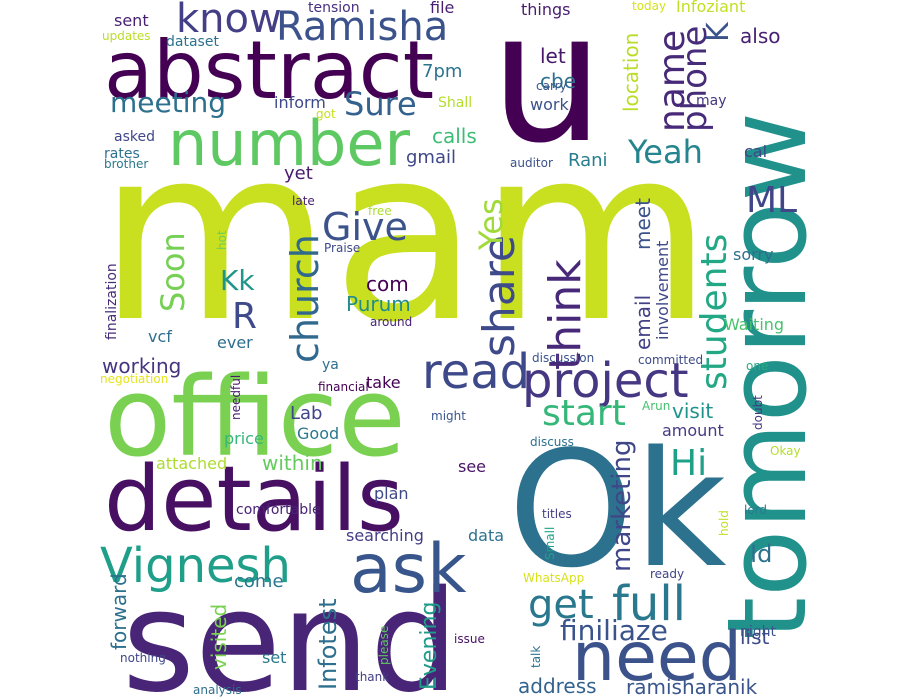  What do you see at coordinates (714, 312) in the screenshot?
I see `word-students: students` at bounding box center [714, 312].